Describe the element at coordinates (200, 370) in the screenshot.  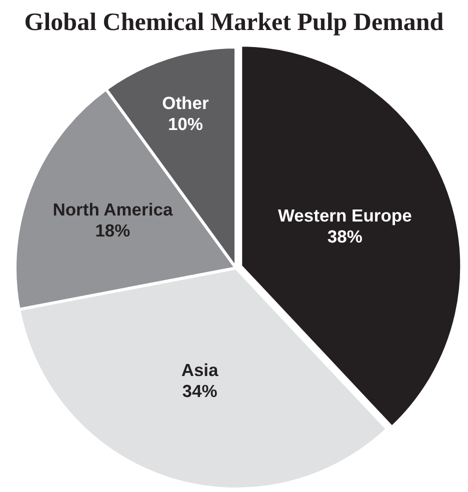
I see `slice-label: Asia` at that location.